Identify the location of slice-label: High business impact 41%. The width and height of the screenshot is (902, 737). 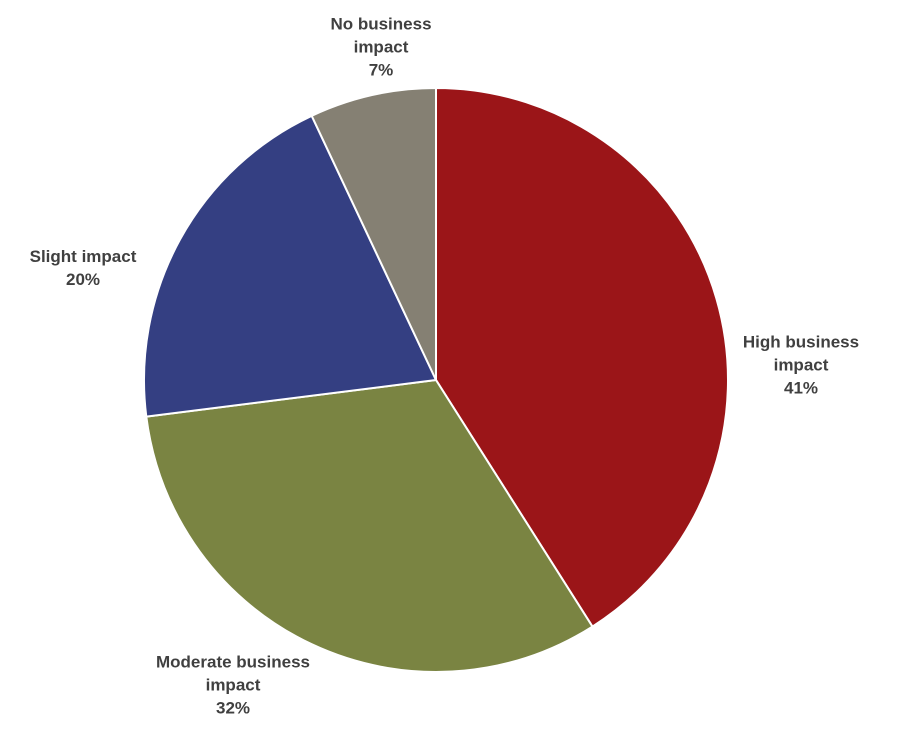
(801, 365).